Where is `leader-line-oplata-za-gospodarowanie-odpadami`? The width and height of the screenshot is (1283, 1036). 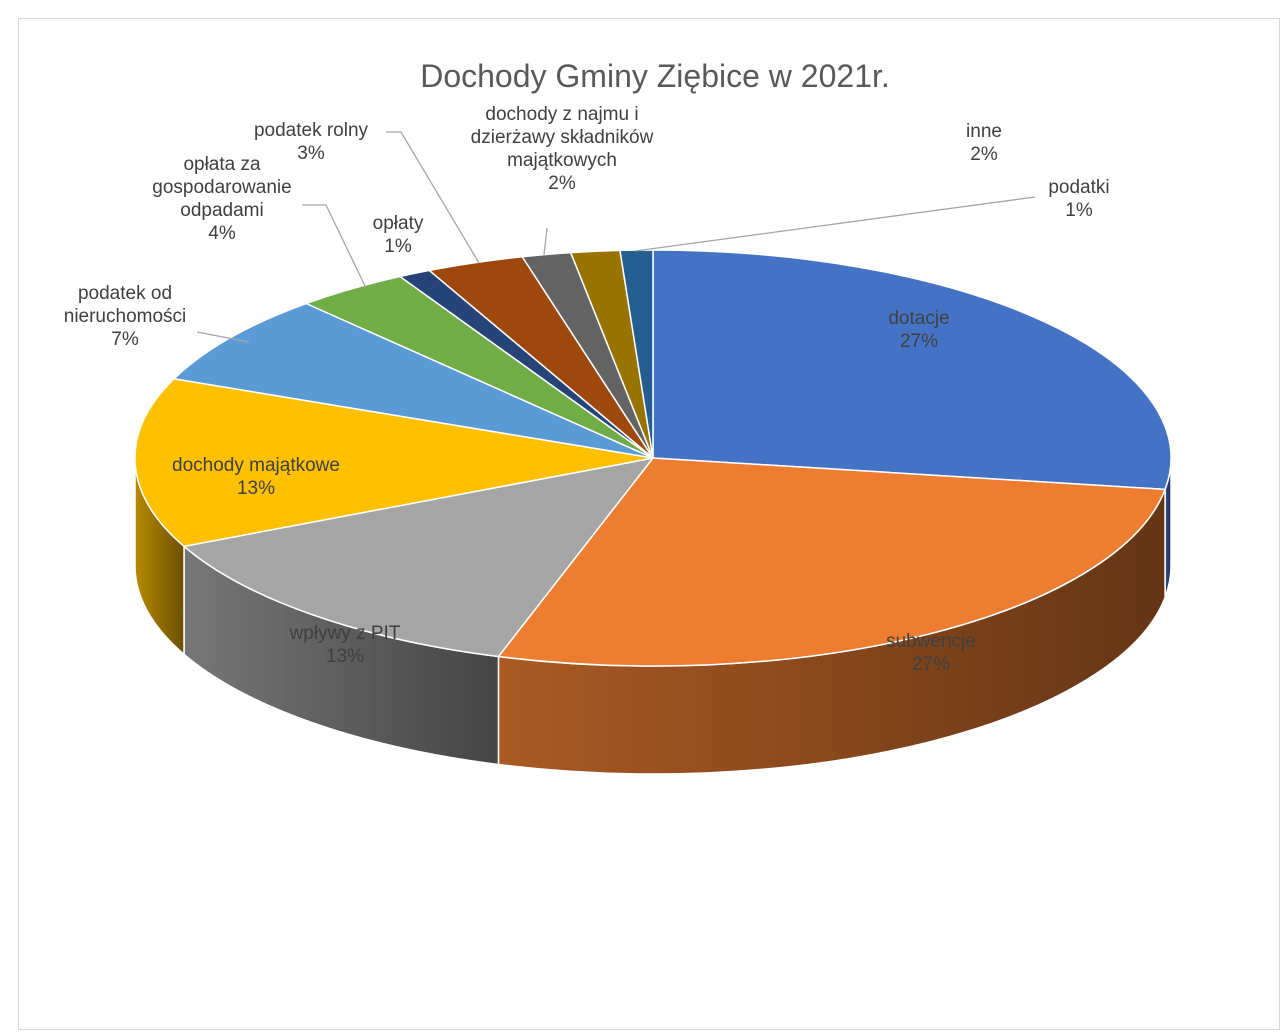 leader-line-oplata-za-gospodarowanie-odpadami is located at coordinates (334, 246).